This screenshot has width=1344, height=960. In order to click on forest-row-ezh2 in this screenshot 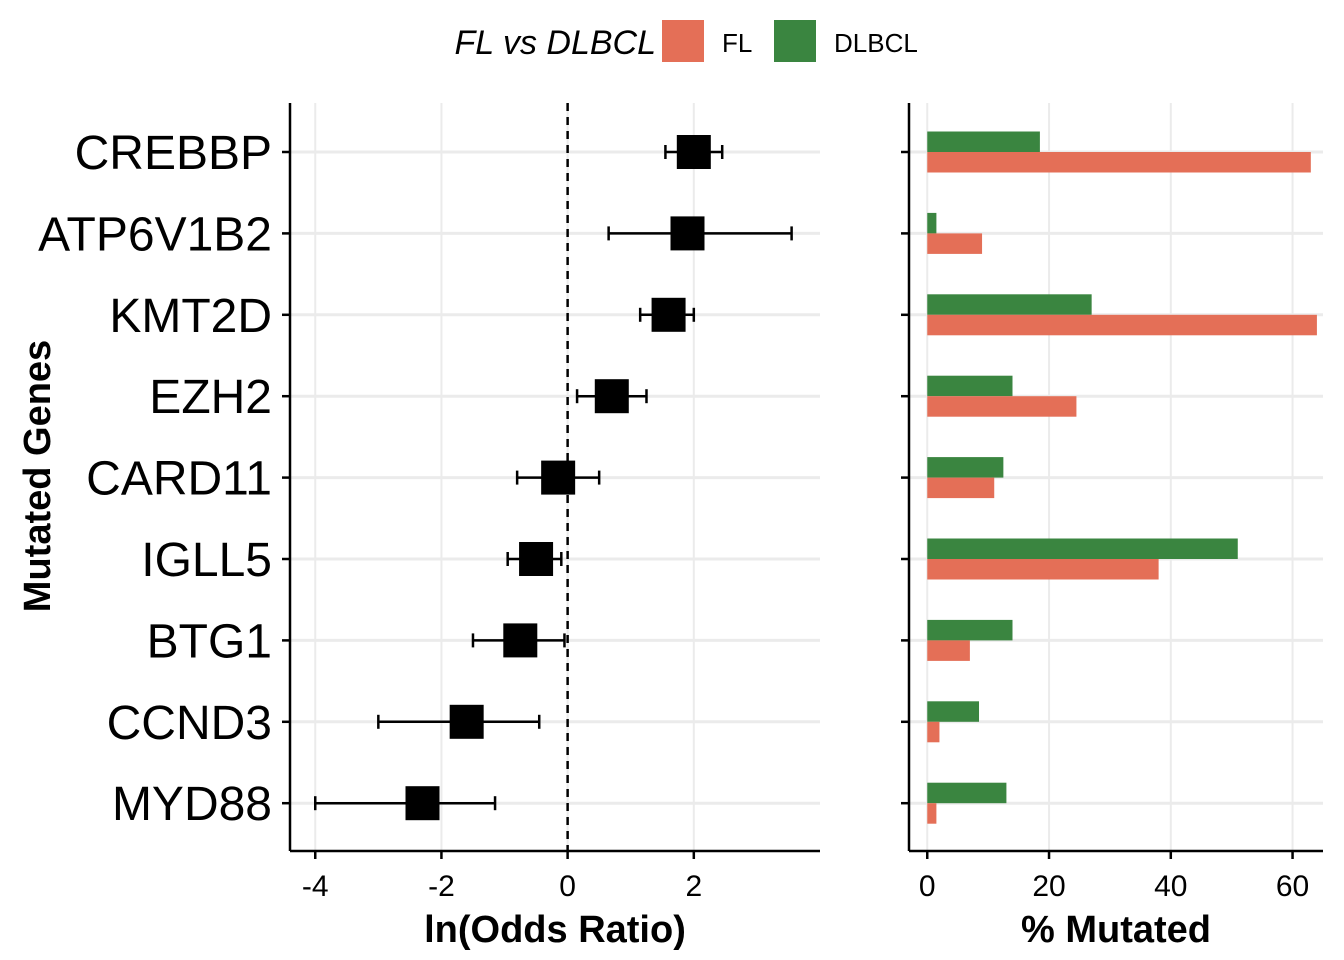, I will do `click(611, 396)`.